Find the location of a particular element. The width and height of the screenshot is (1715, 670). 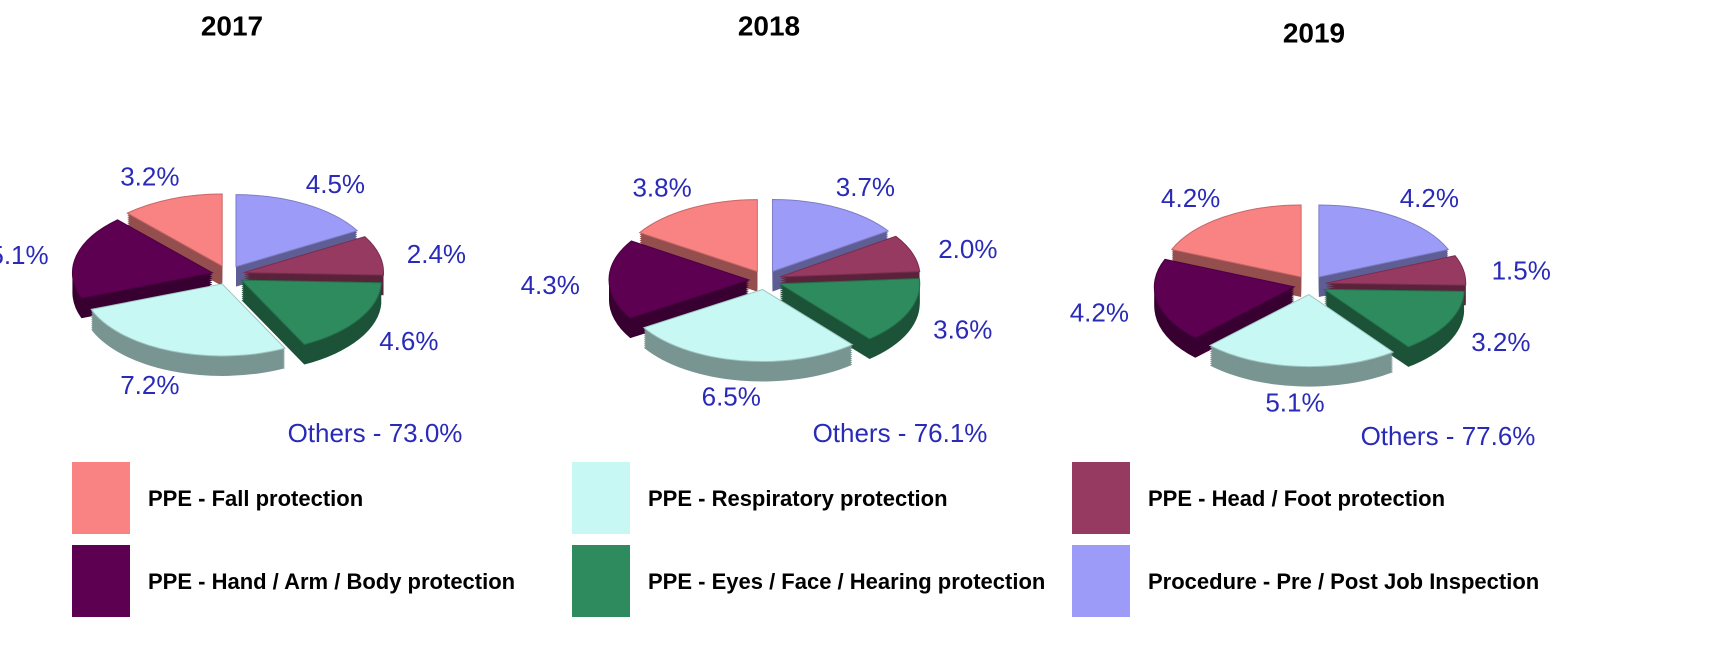

value-label: 6.5% is located at coordinates (731, 396).